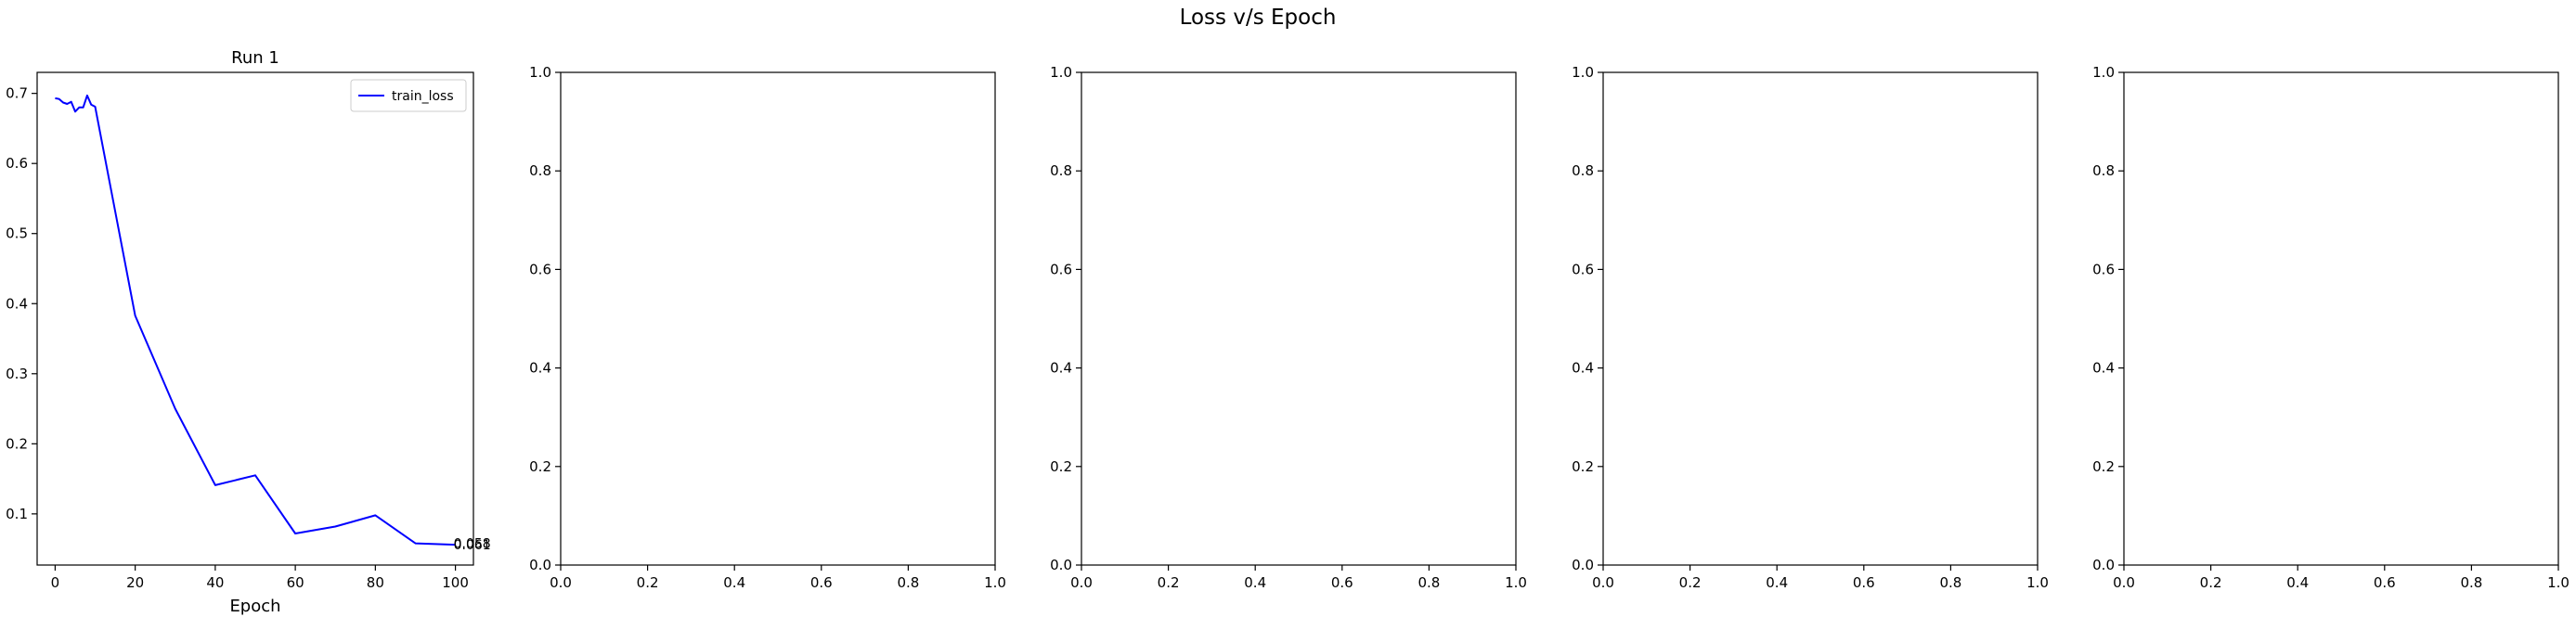  Describe the element at coordinates (255, 58) in the screenshot. I see `axes-title: Run 1` at that location.